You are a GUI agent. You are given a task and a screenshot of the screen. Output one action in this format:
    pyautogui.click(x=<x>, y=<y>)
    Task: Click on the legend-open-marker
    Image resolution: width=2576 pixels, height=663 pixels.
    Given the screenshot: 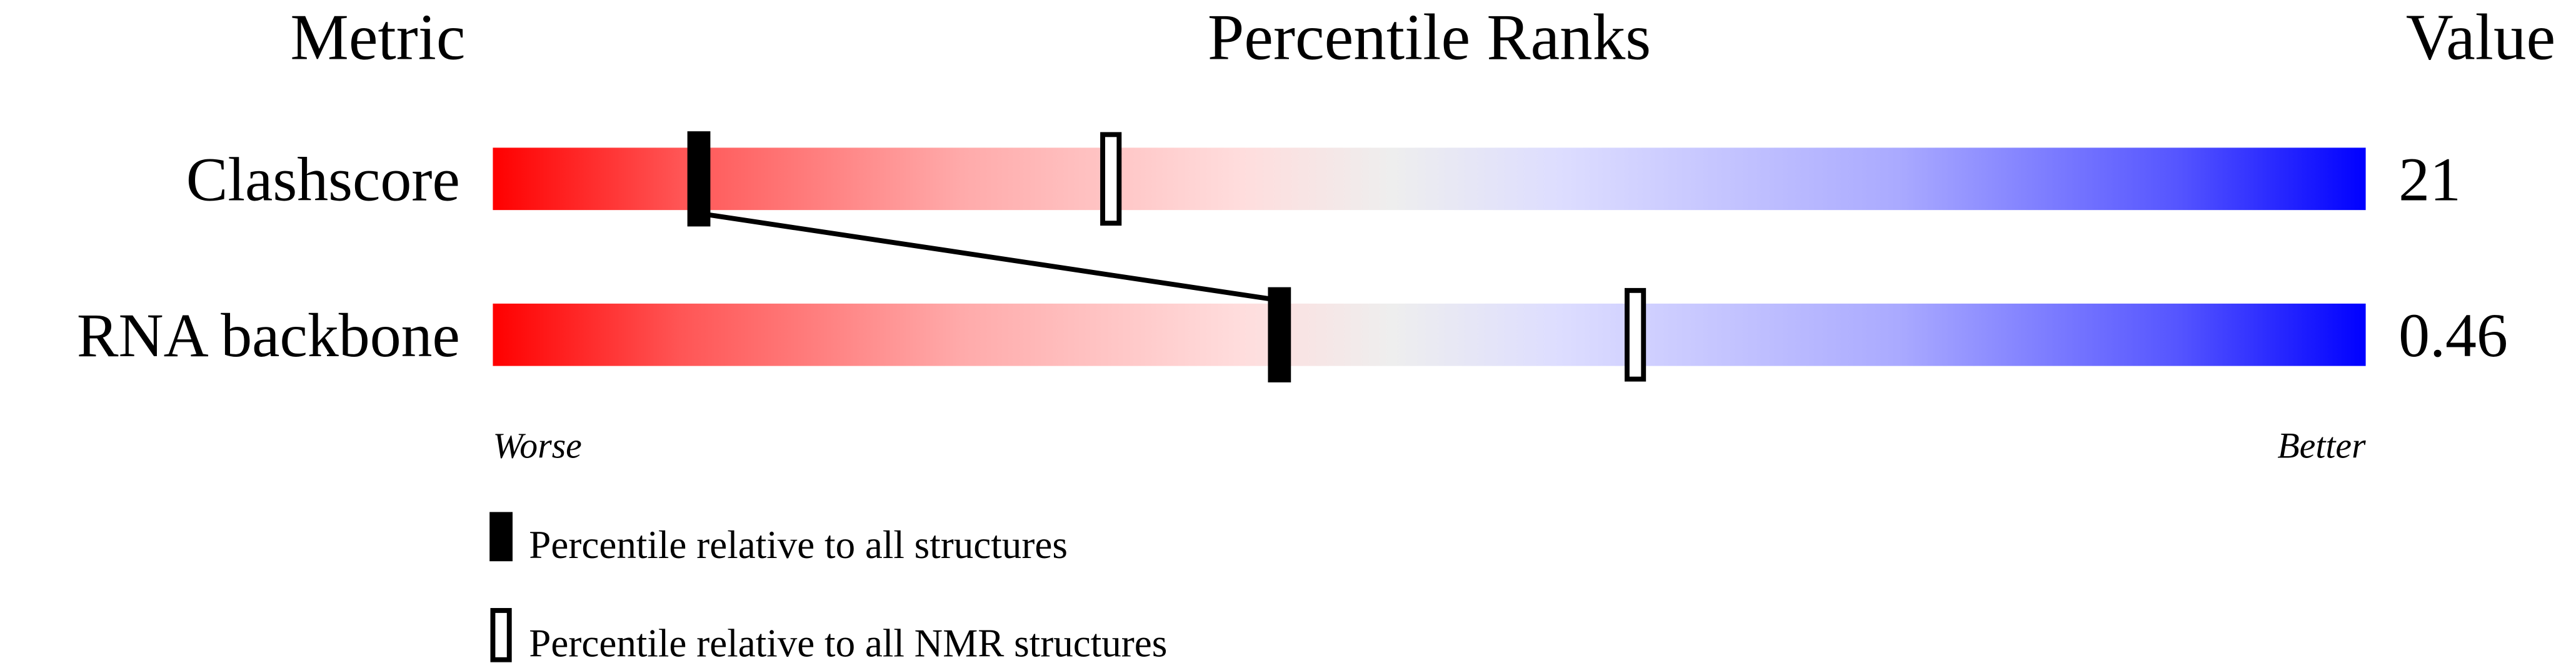 What is the action you would take?
    pyautogui.click(x=501, y=635)
    